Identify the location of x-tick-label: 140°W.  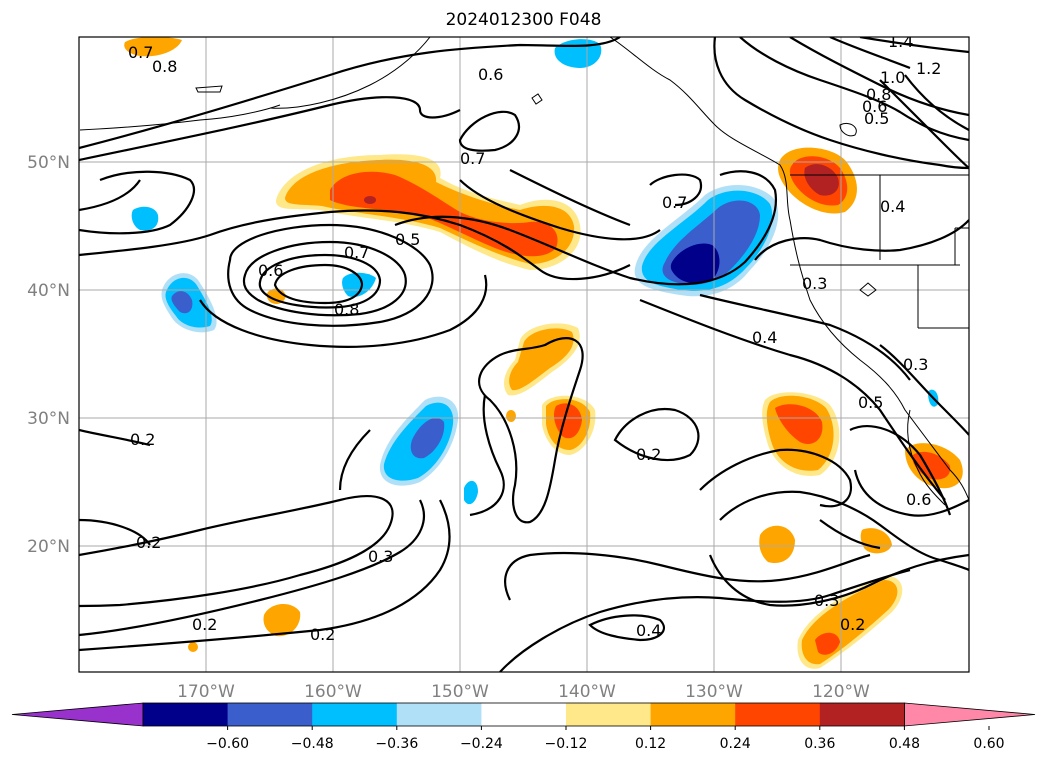
(587, 692).